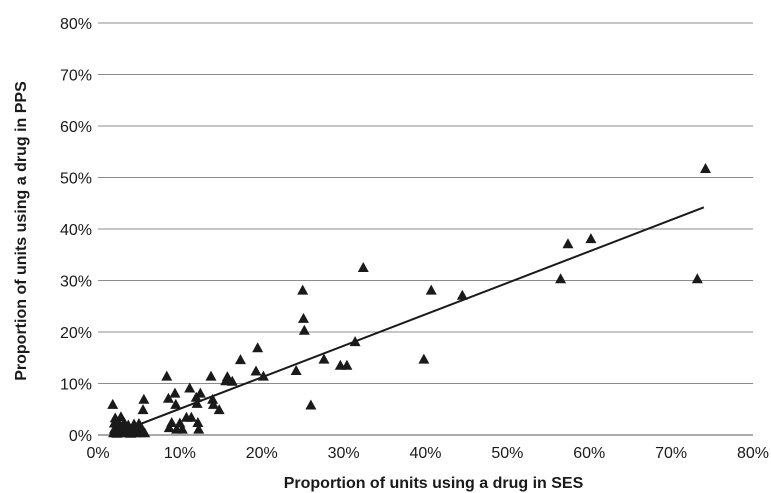  What do you see at coordinates (80, 436) in the screenshot?
I see `y-tick-label: 0%` at bounding box center [80, 436].